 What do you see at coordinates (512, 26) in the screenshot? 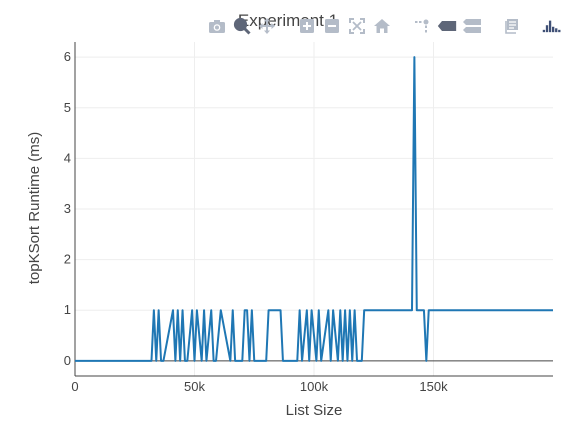
I see `edit-chart-icon` at bounding box center [512, 26].